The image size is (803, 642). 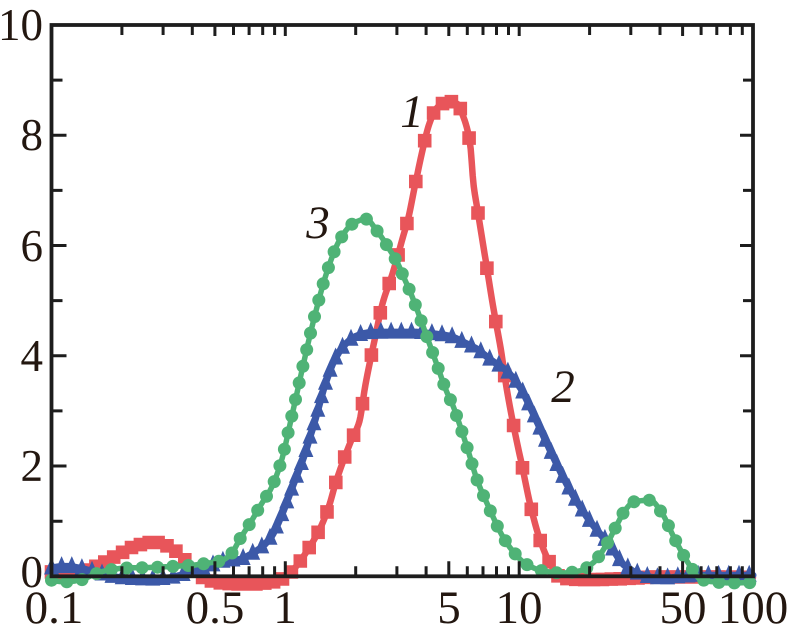 I want to click on svg-text: 4, so click(x=32, y=356).